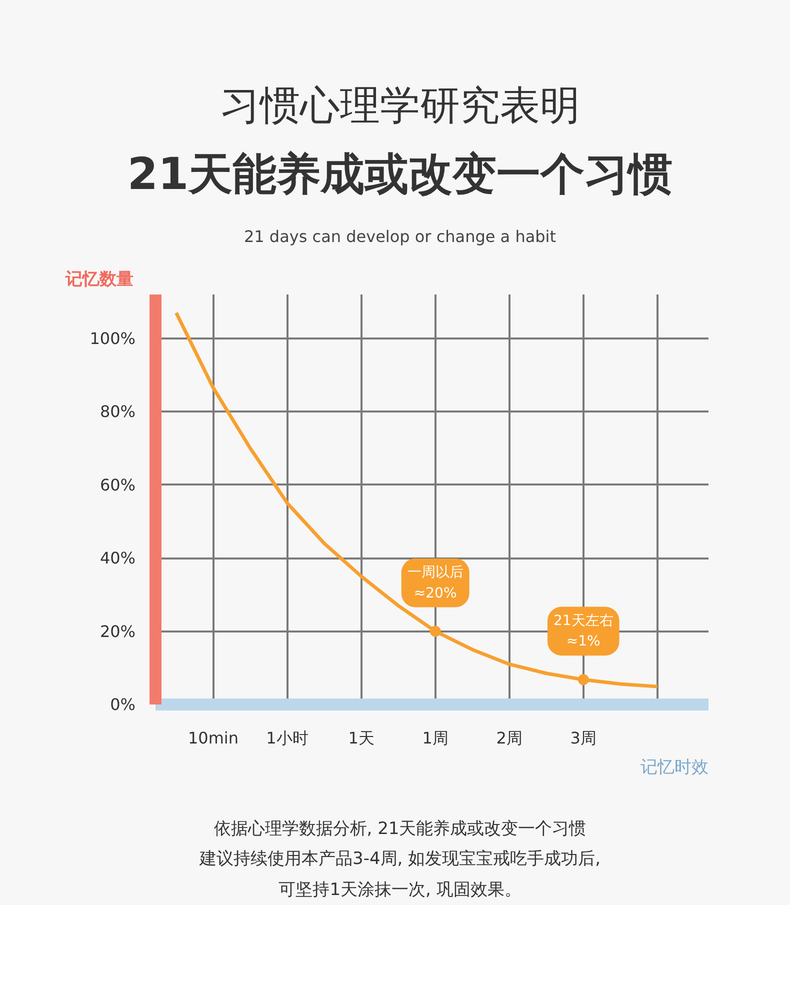 This screenshot has height=990, width=790. What do you see at coordinates (118, 484) in the screenshot?
I see `y-tick-label: 60%` at bounding box center [118, 484].